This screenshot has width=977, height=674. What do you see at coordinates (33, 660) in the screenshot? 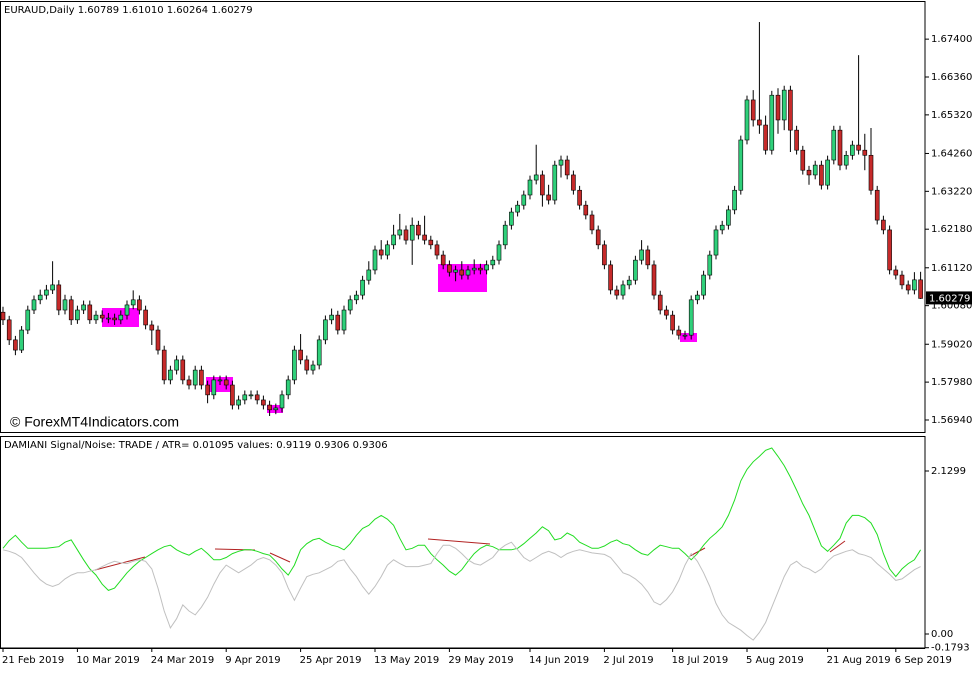
I see `x-tick-label: 21 Feb 2019` at bounding box center [33, 660].